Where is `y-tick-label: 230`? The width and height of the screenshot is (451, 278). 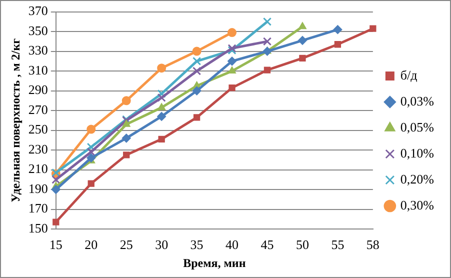 y-tick-label: 230 is located at coordinates (38, 148).